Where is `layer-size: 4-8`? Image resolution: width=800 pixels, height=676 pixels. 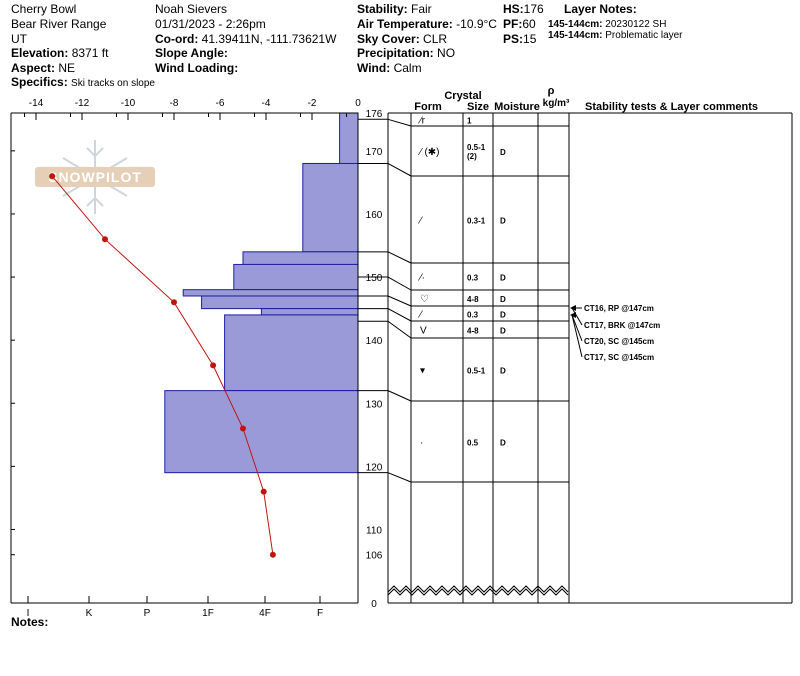
layer-size: 4-8 is located at coordinates (473, 299).